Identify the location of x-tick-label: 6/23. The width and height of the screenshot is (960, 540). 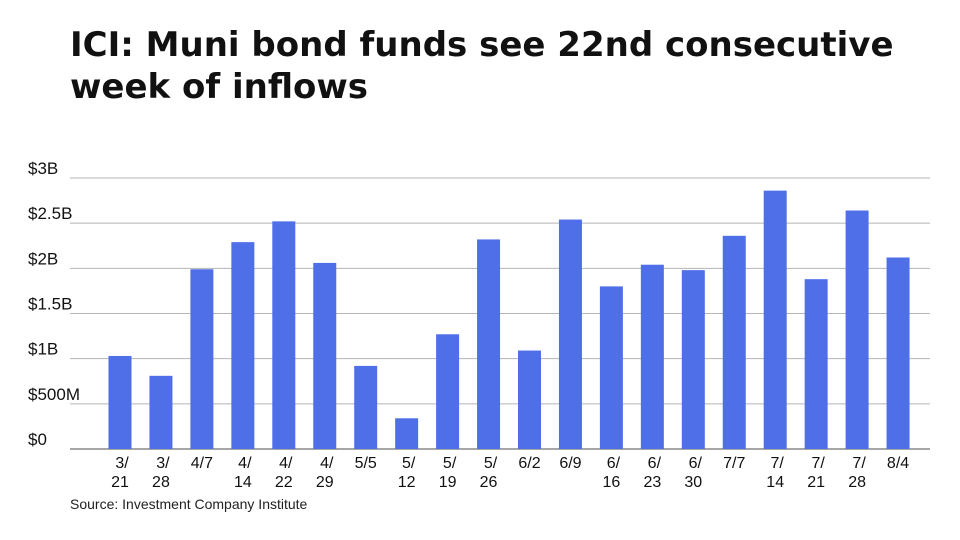
(652, 473).